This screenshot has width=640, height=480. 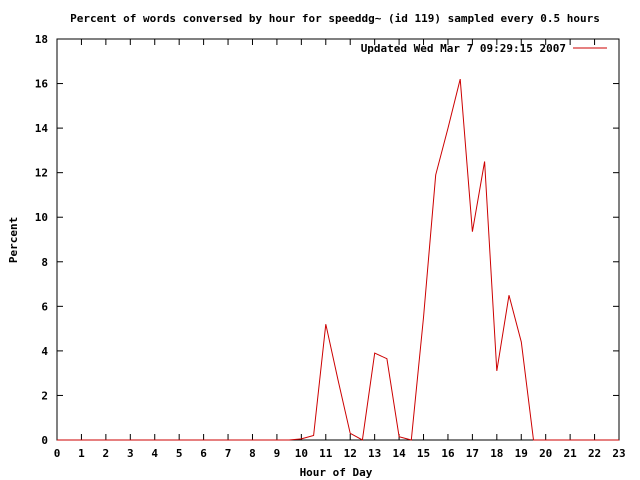 What do you see at coordinates (130, 453) in the screenshot?
I see `x-tick-label: 3` at bounding box center [130, 453].